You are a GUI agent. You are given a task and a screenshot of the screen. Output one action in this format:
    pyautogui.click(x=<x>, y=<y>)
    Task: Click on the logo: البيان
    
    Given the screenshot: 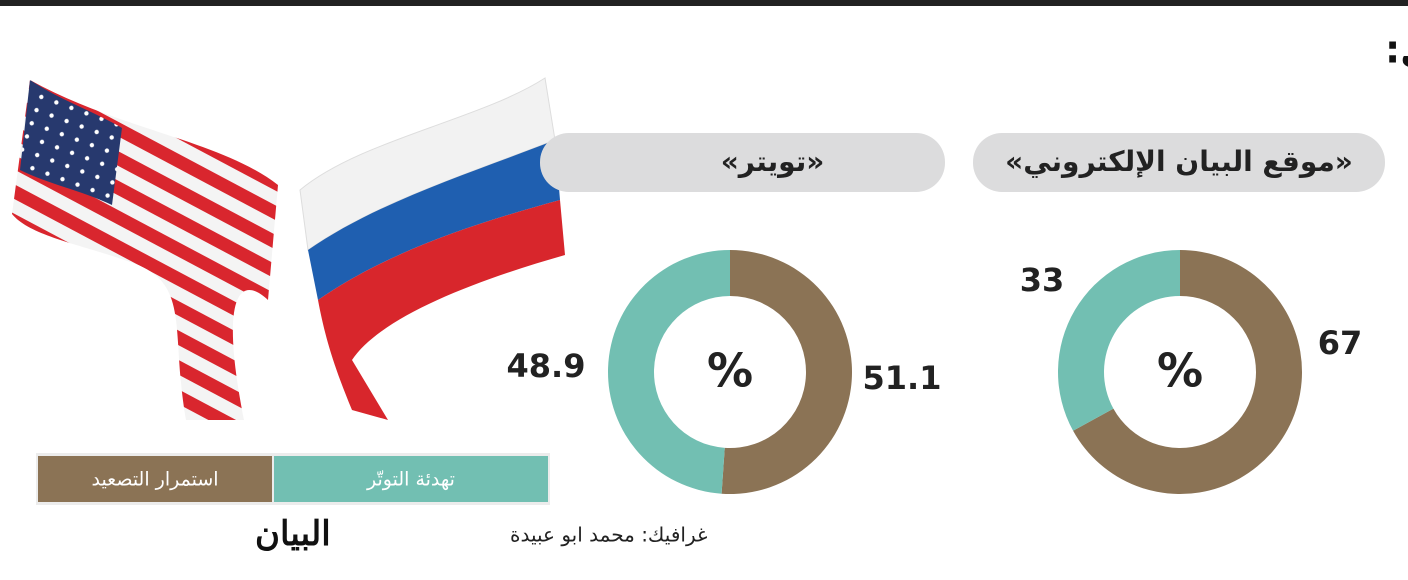 What is the action you would take?
    pyautogui.click(x=293, y=534)
    